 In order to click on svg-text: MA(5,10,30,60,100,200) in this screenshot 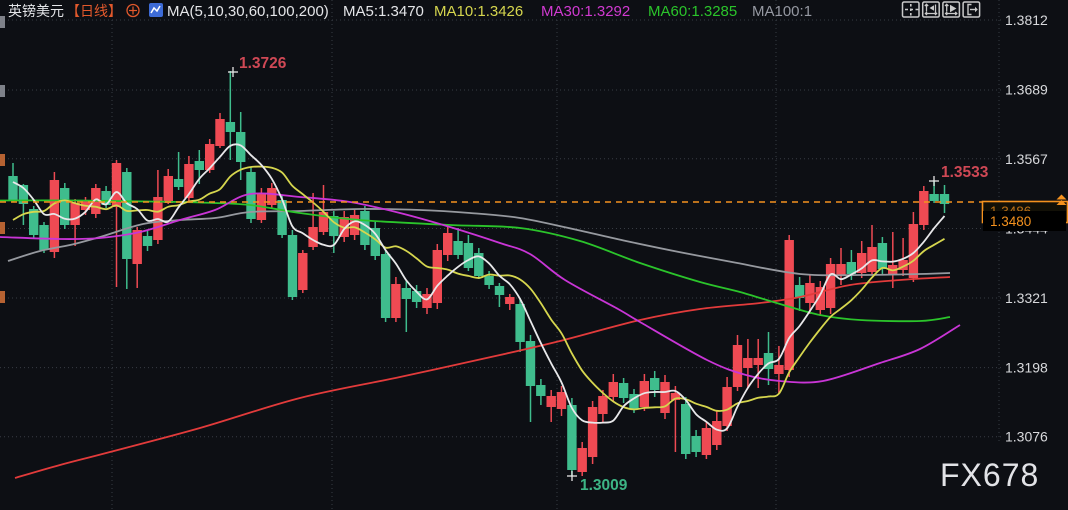, I will do `click(248, 11)`.